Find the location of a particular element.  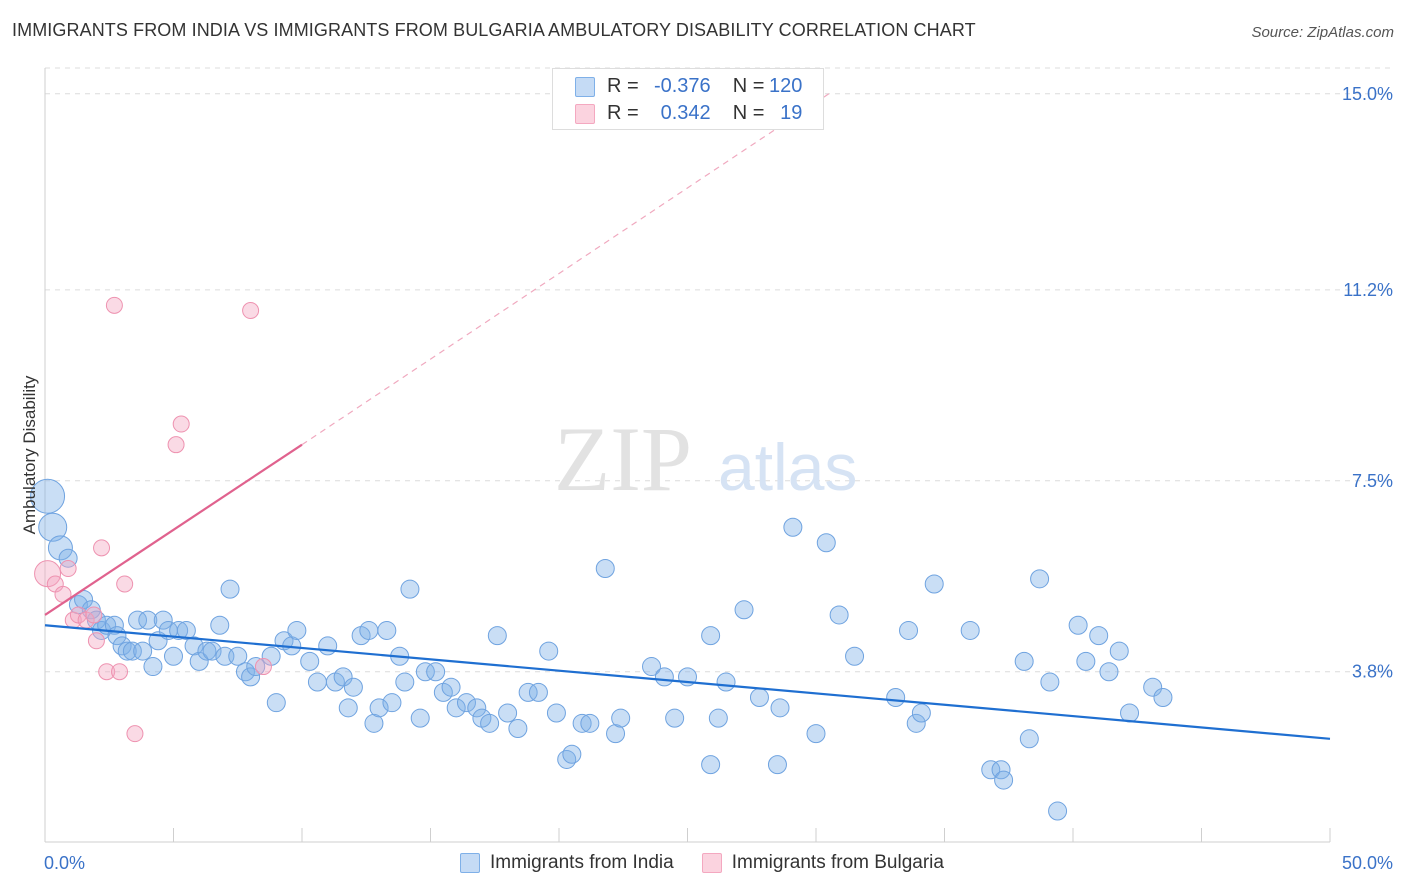

y-tick-label: 15.0% is located at coordinates (1367, 94).